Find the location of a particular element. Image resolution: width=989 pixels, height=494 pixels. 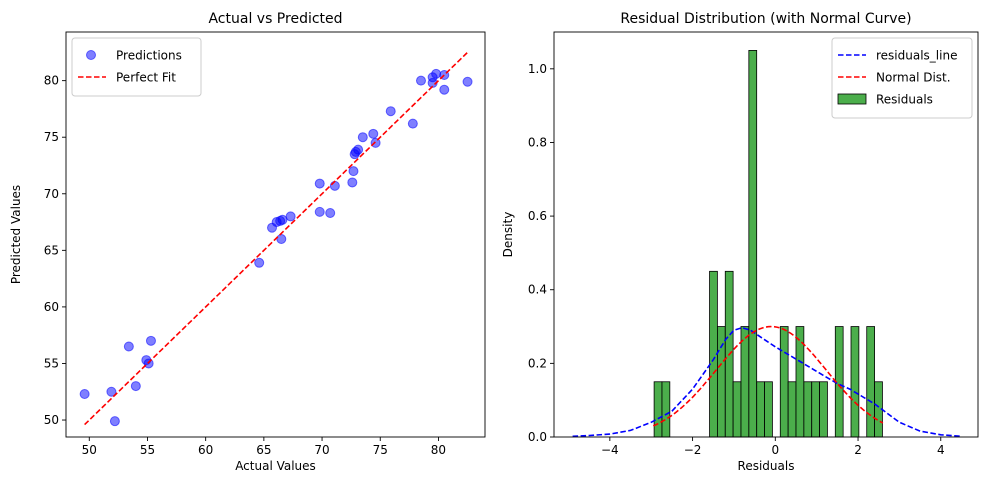

legend-label: Normal Dist. is located at coordinates (913, 78).